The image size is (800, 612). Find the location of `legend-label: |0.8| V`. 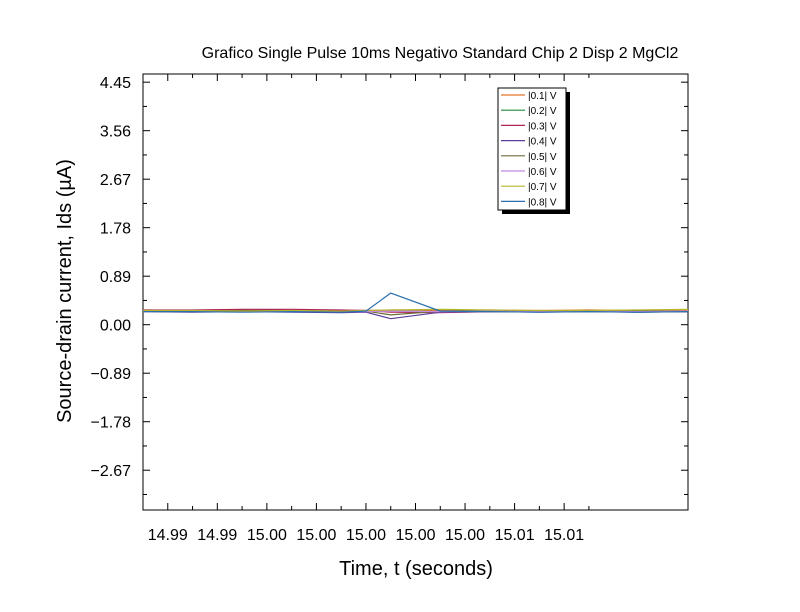

legend-label: |0.8| V is located at coordinates (542, 202).